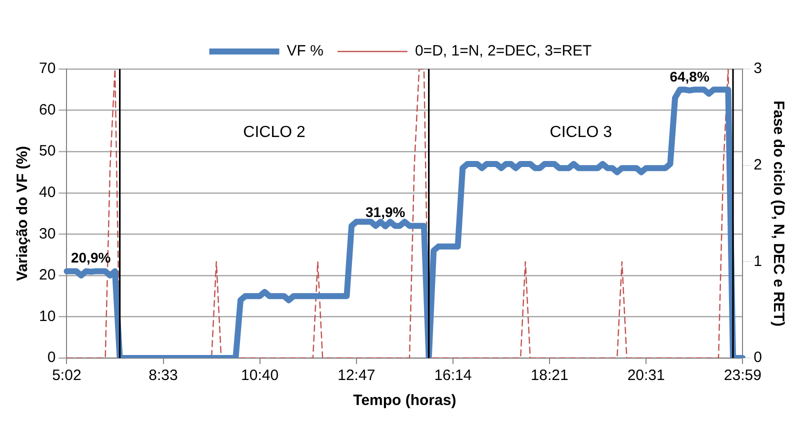 Image resolution: width=801 pixels, height=422 pixels. What do you see at coordinates (778, 213) in the screenshot?
I see `y2-axis-title: Fase do ciclo (D, N, DEC e RET)` at bounding box center [778, 213].